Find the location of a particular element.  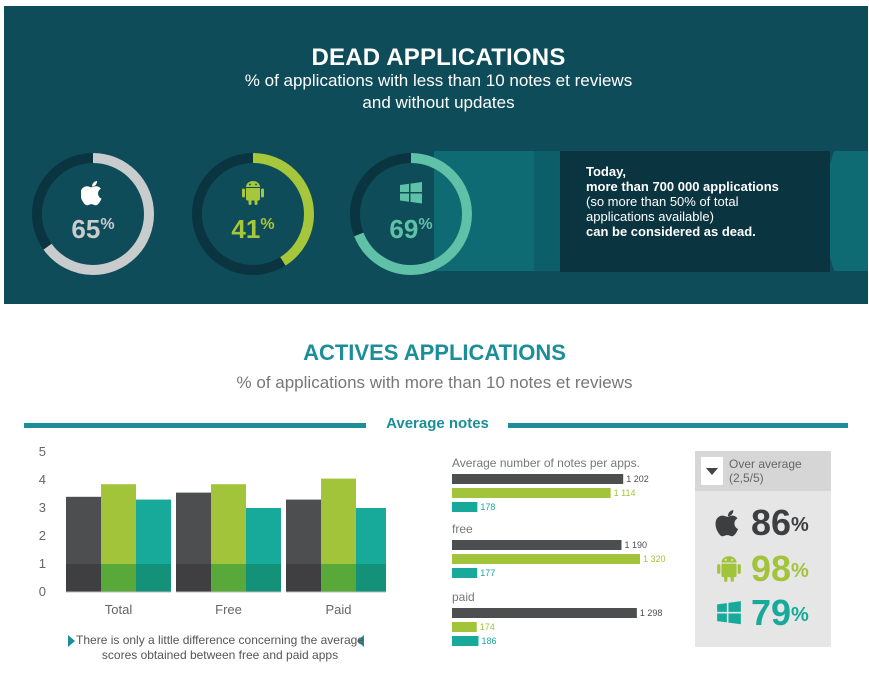

average-notes-bar-chart: 0 1 2 3 4 5 Total Free Paid is located at coordinates (212, 530).